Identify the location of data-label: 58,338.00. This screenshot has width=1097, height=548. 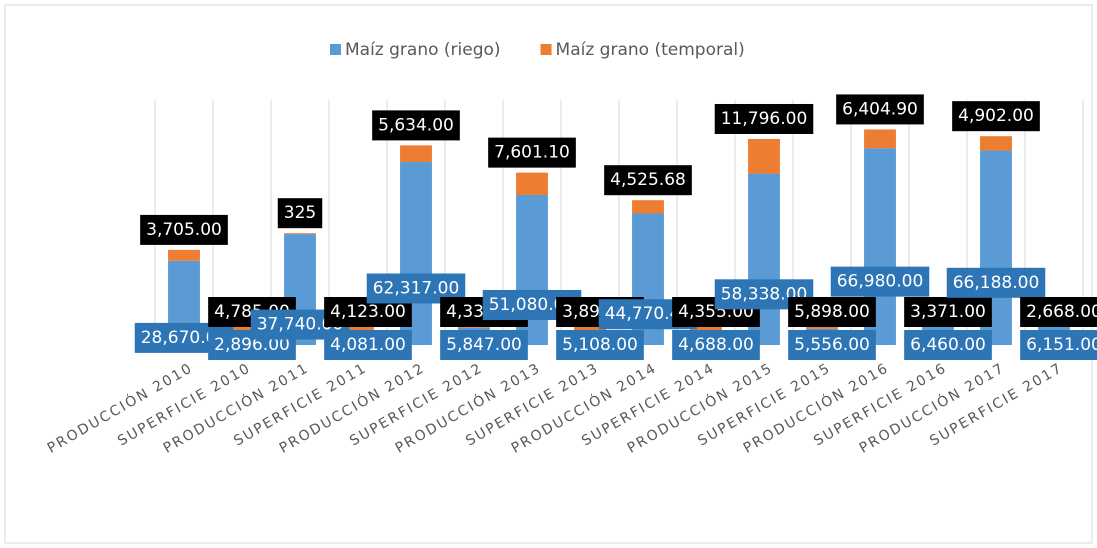
(764, 294).